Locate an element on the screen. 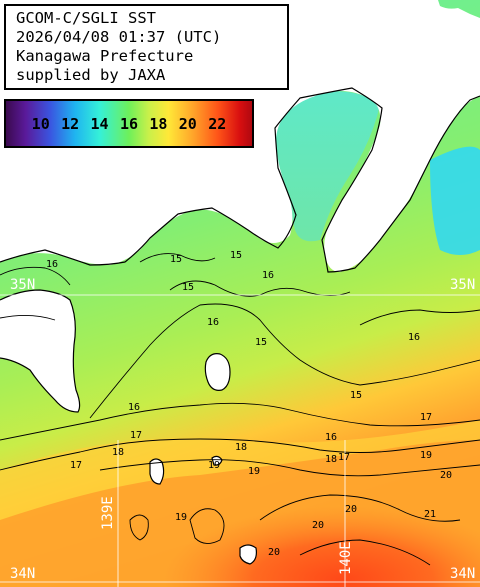 This screenshot has height=587, width=480. legend-label: 22 is located at coordinates (217, 124).